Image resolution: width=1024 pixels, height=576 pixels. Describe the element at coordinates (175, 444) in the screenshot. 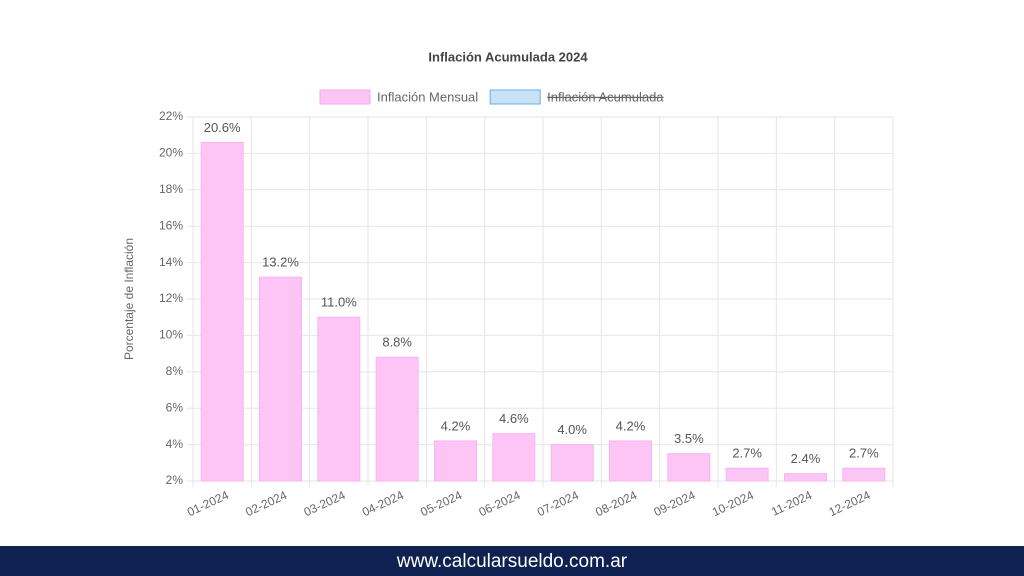

I see `y-tick-label: 4%` at that location.